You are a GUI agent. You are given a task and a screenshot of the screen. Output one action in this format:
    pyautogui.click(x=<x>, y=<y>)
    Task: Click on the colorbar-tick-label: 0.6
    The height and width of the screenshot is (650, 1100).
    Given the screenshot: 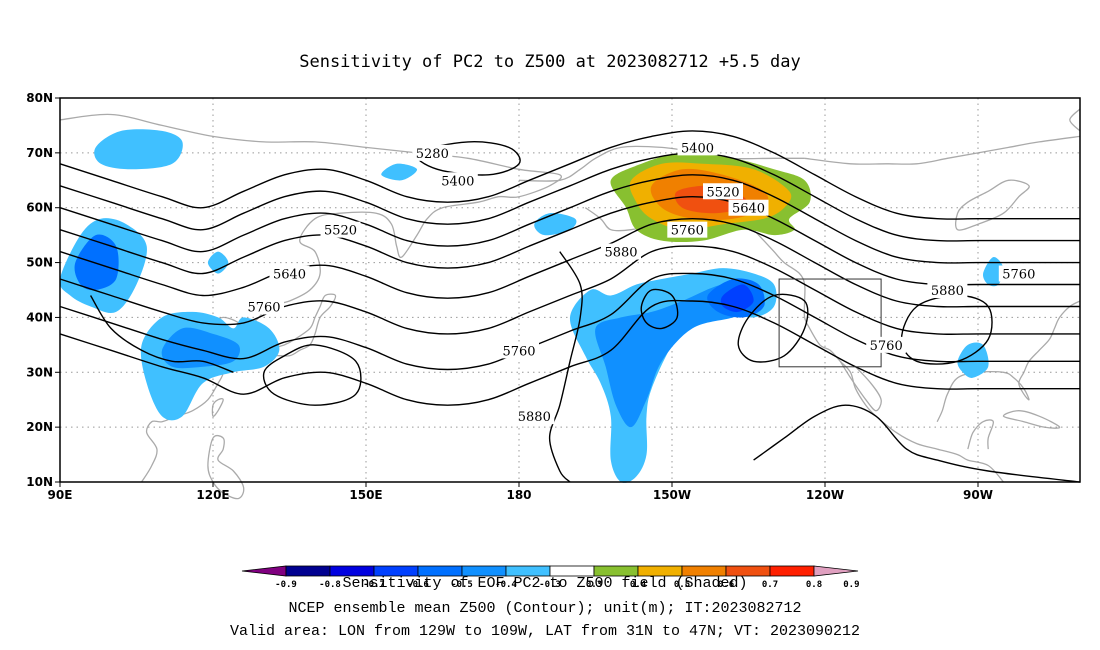 What is the action you would take?
    pyautogui.click(x=726, y=585)
    